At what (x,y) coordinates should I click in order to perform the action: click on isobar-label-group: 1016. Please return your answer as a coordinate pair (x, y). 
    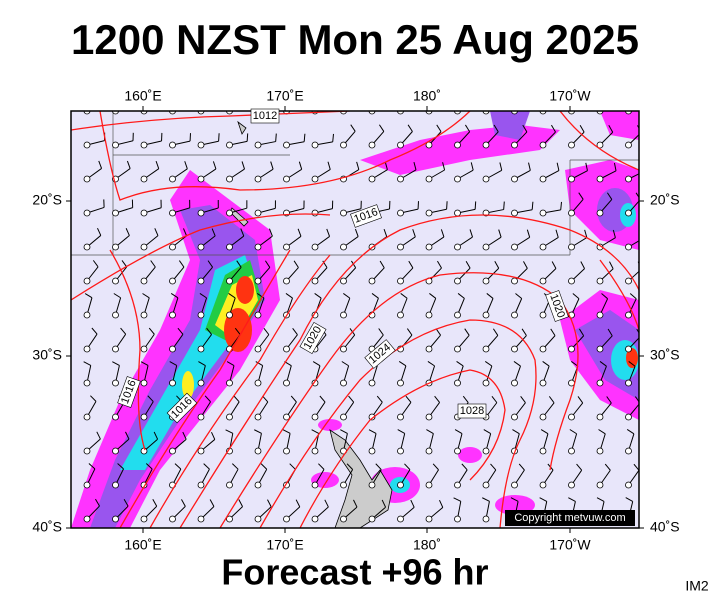
    Looking at the image, I should click on (129, 392).